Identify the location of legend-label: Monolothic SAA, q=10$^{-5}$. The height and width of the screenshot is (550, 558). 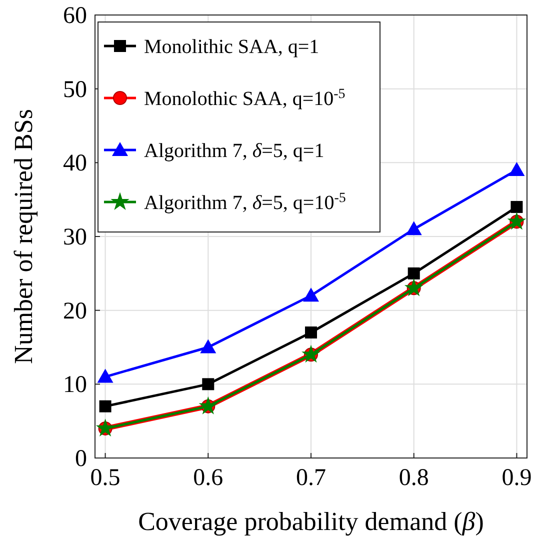
(245, 98).